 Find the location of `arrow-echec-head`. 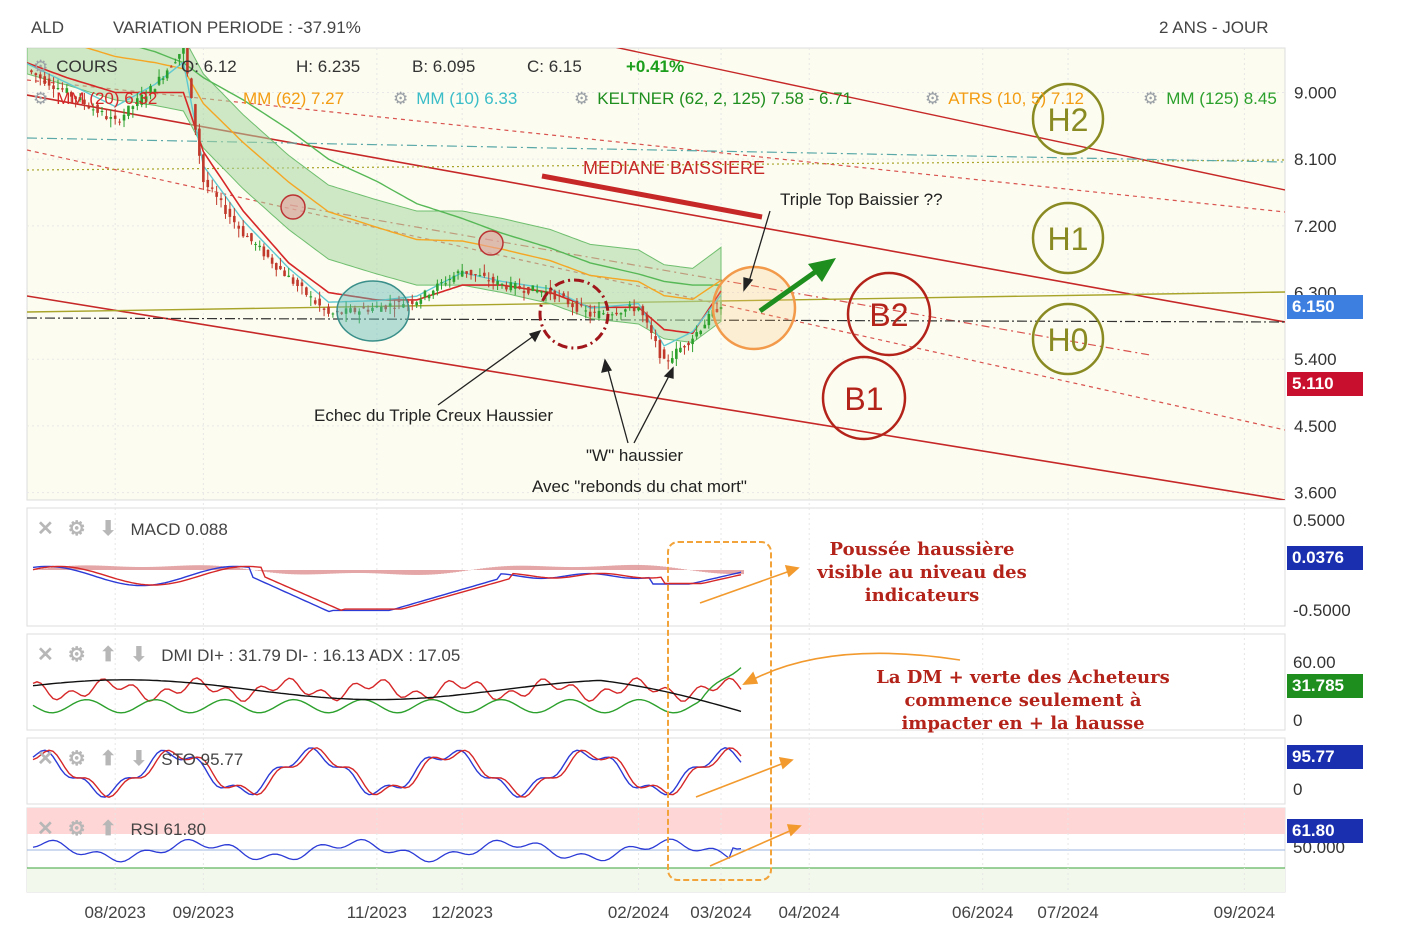

arrow-echec-head is located at coordinates (535, 336).